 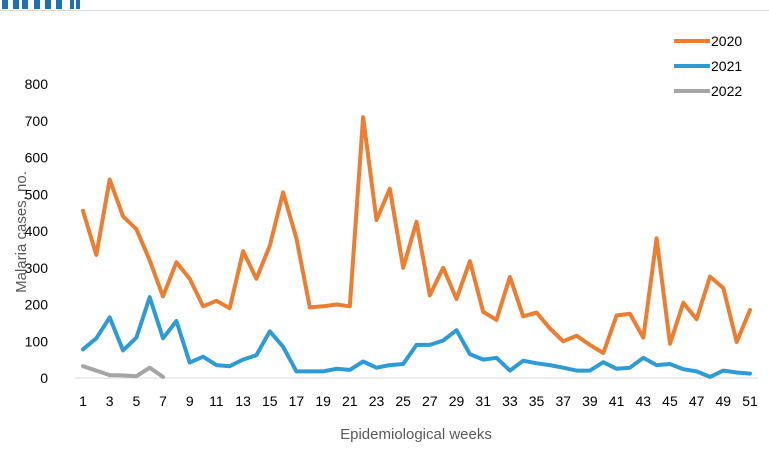 I want to click on x-tick-label: 49, so click(x=724, y=401).